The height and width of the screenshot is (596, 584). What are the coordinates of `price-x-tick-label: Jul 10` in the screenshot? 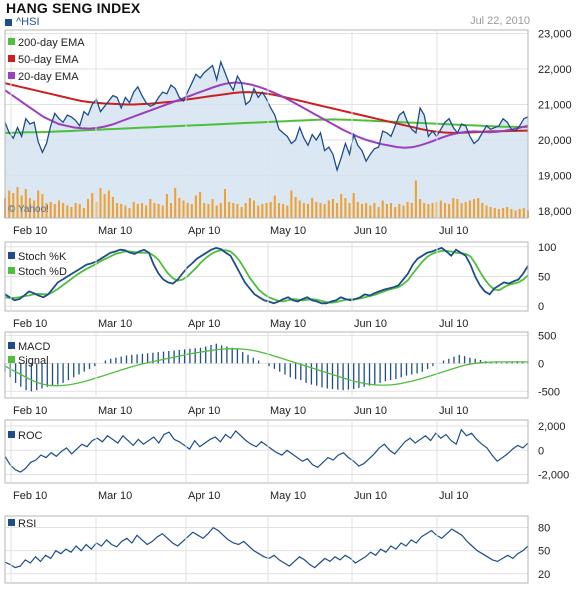 It's located at (453, 231).